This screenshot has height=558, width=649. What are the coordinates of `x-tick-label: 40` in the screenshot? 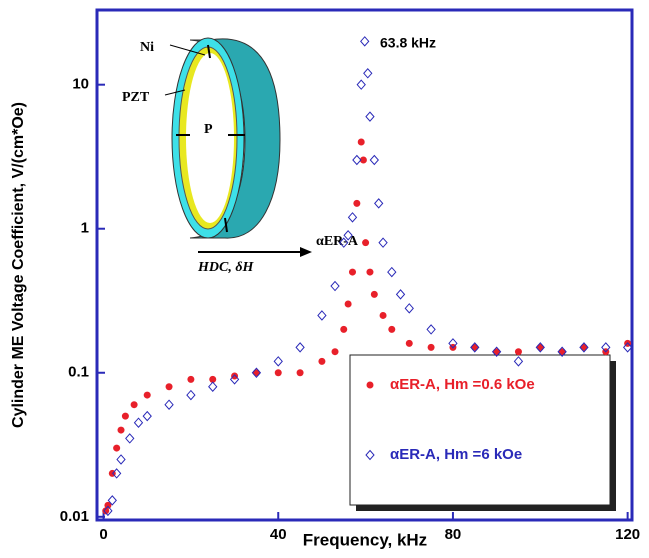 It's located at (278, 534).